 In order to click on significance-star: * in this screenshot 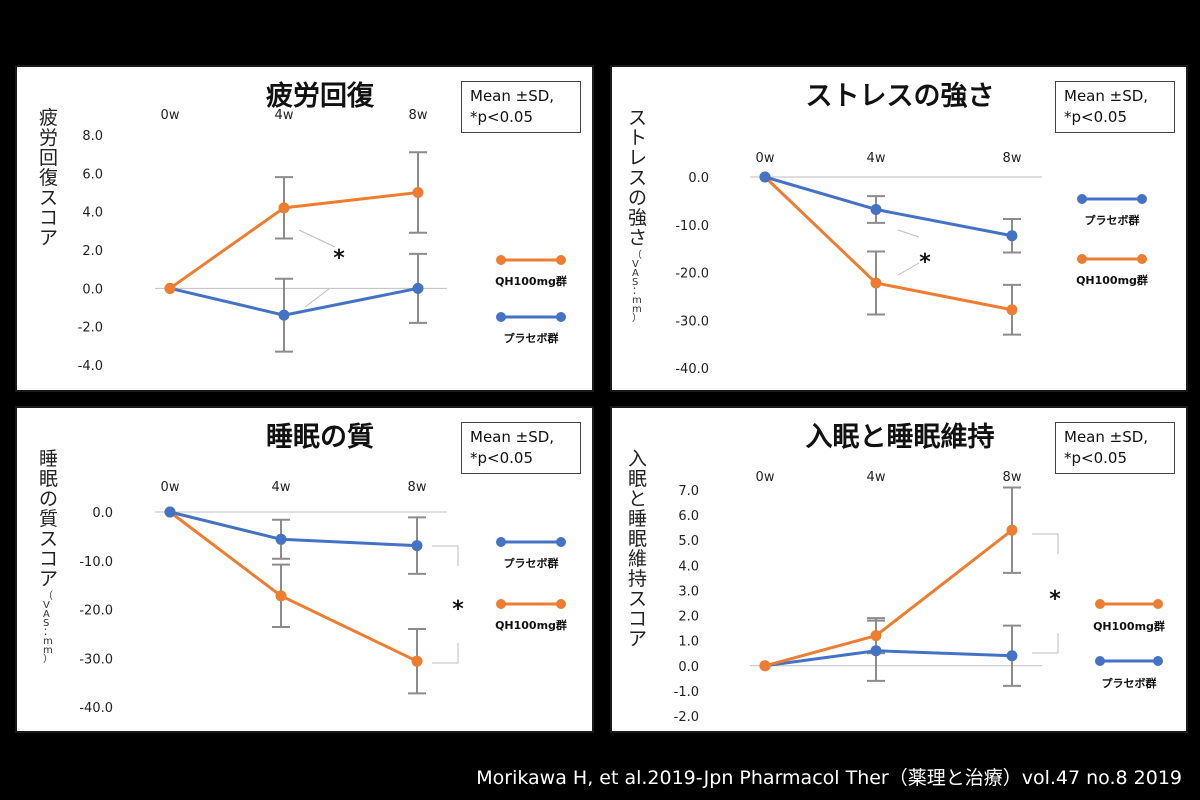, I will do `click(1055, 599)`.